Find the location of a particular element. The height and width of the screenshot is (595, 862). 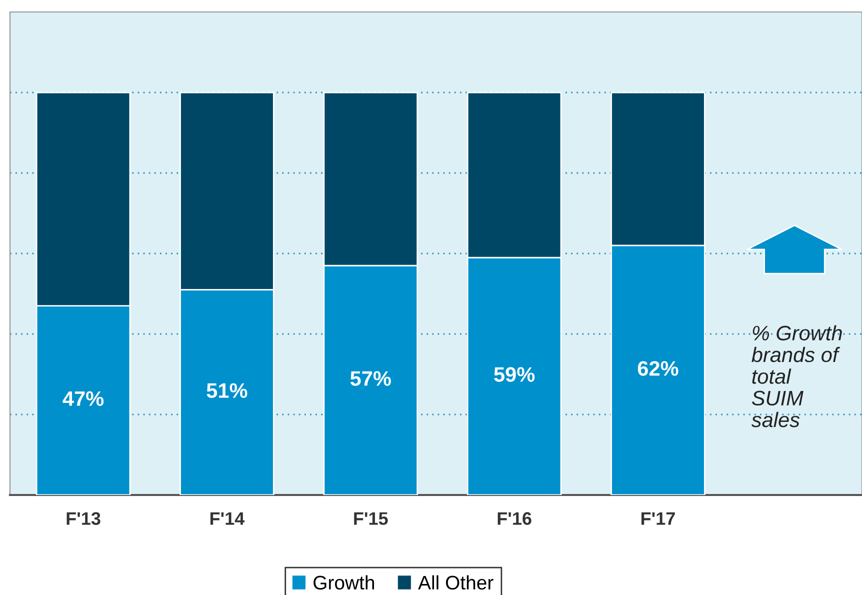

data-label: 51% is located at coordinates (227, 390).